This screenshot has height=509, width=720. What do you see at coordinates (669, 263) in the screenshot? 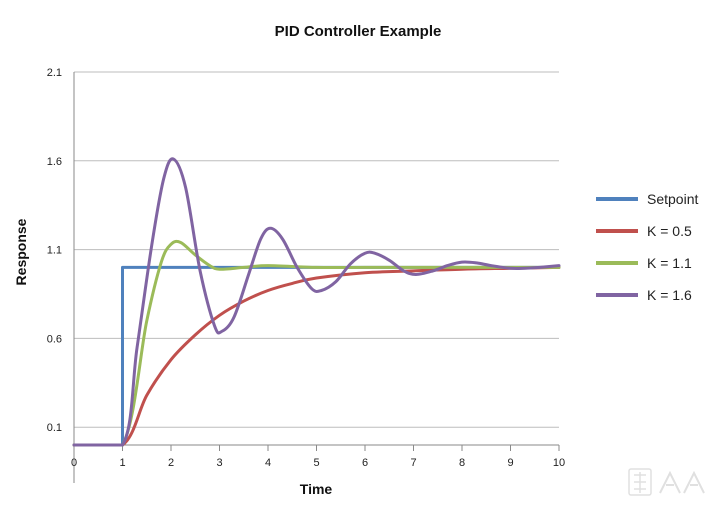
I see `legend-label: K = 1.1` at bounding box center [669, 263].